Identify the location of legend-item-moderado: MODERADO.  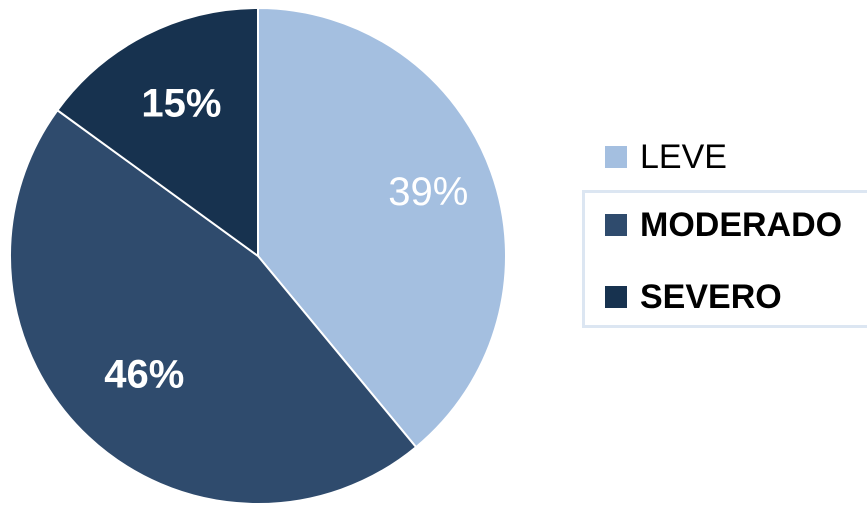
(723, 225).